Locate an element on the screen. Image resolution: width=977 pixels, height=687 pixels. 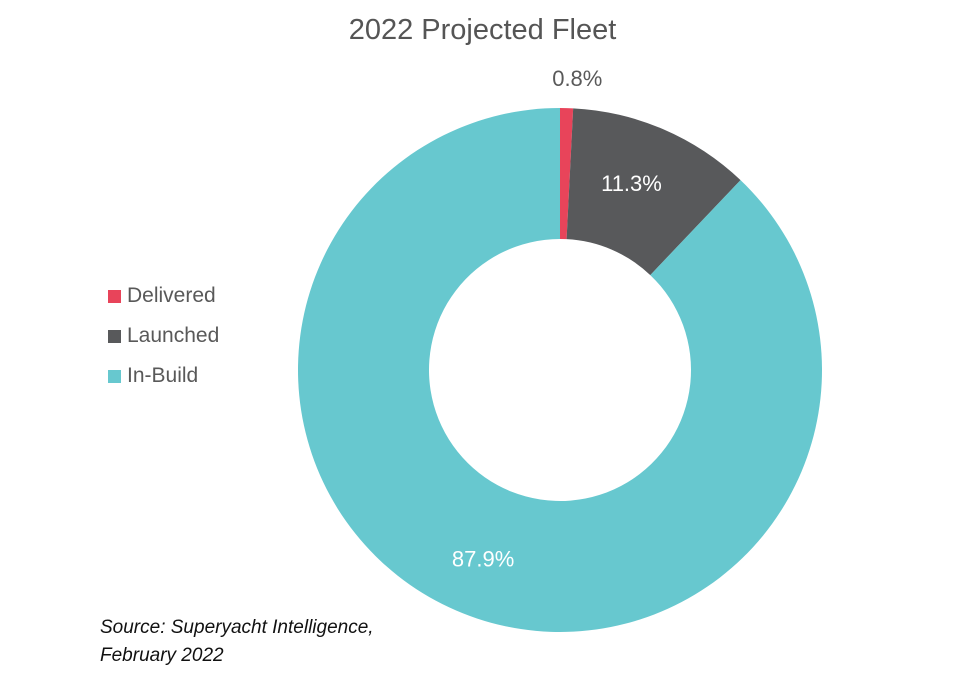
legend-entry-in-build: In-Build is located at coordinates (163, 376).